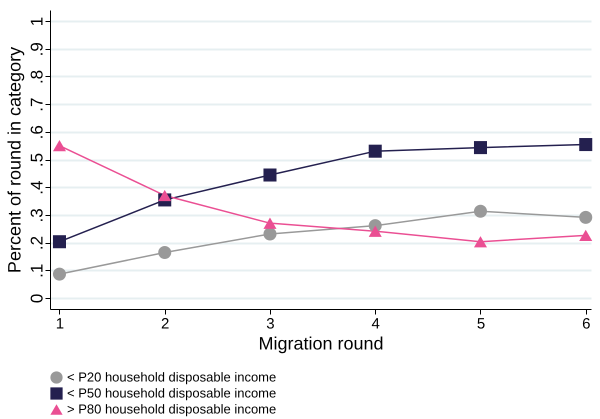  Describe the element at coordinates (37, 299) in the screenshot. I see `y-tick-label: 0` at that location.